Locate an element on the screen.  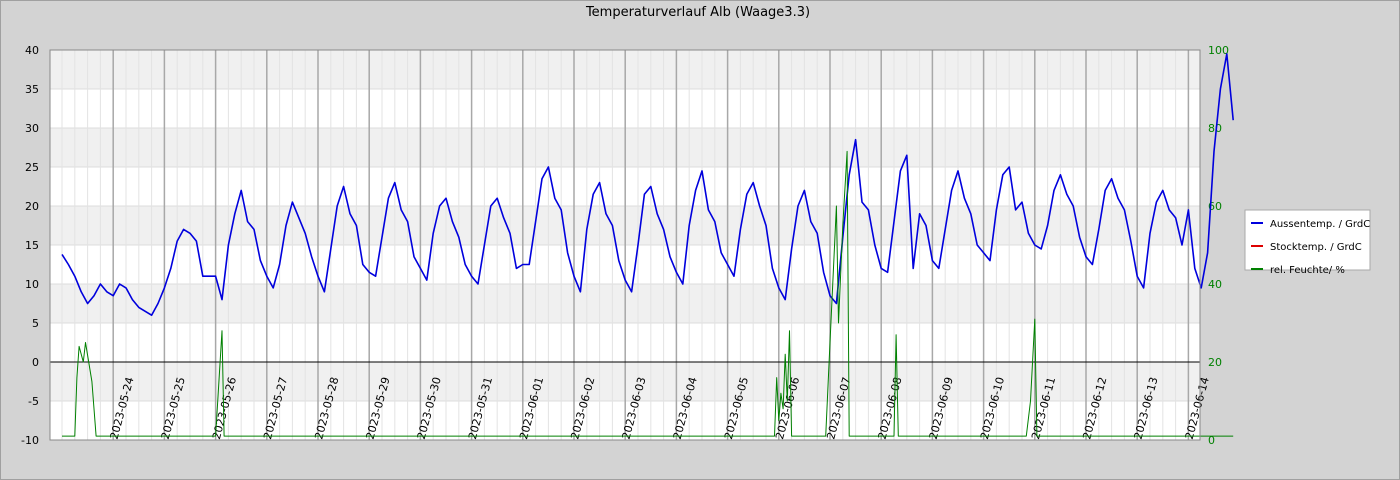
y-right-tick-label: 40 is located at coordinates (1215, 284).